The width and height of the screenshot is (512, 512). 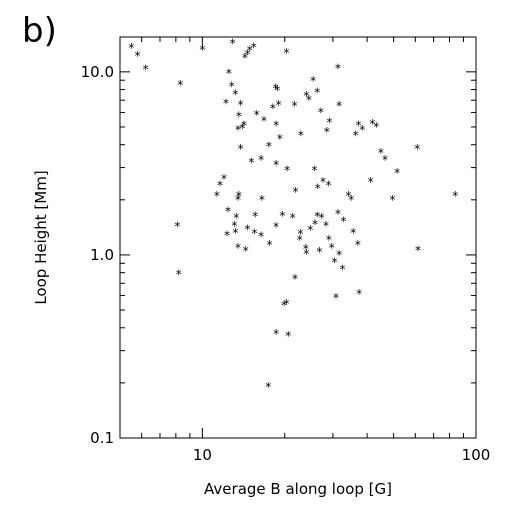 What do you see at coordinates (202, 455) in the screenshot?
I see `x-tick-label: 10` at bounding box center [202, 455].